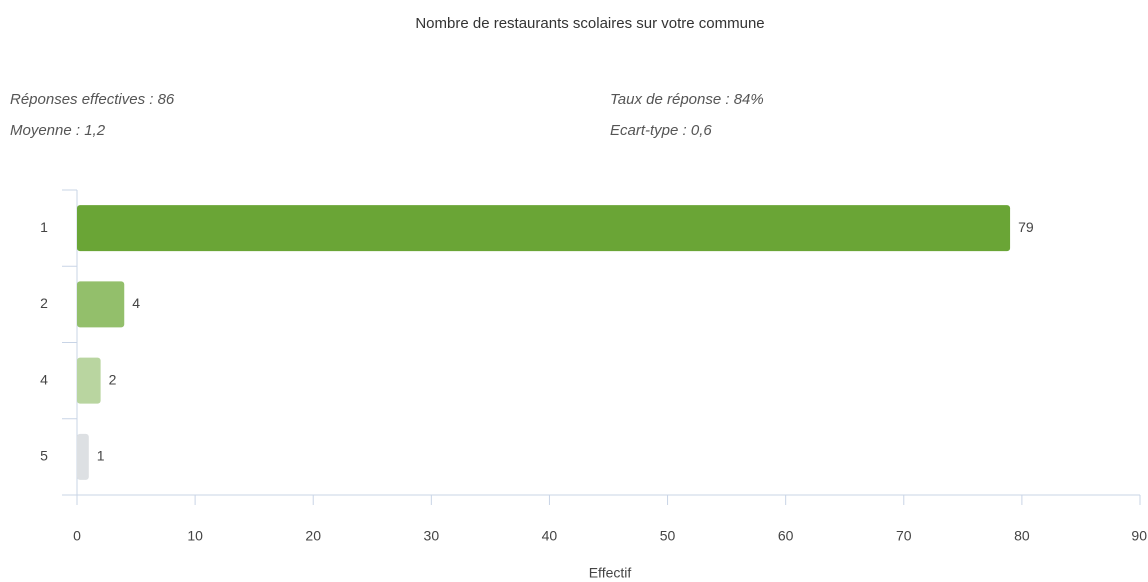  I want to click on x-tick-label: 70, so click(904, 536).